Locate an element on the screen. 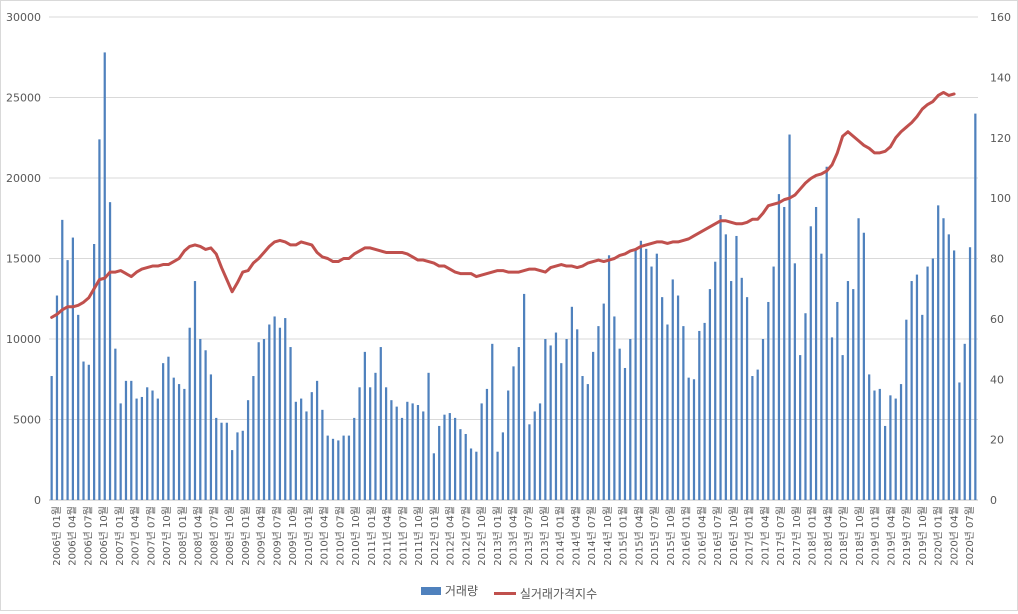 Image resolution: width=1018 pixels, height=614 pixels. x-tick-label: 2012년 07월 is located at coordinates (466, 536).